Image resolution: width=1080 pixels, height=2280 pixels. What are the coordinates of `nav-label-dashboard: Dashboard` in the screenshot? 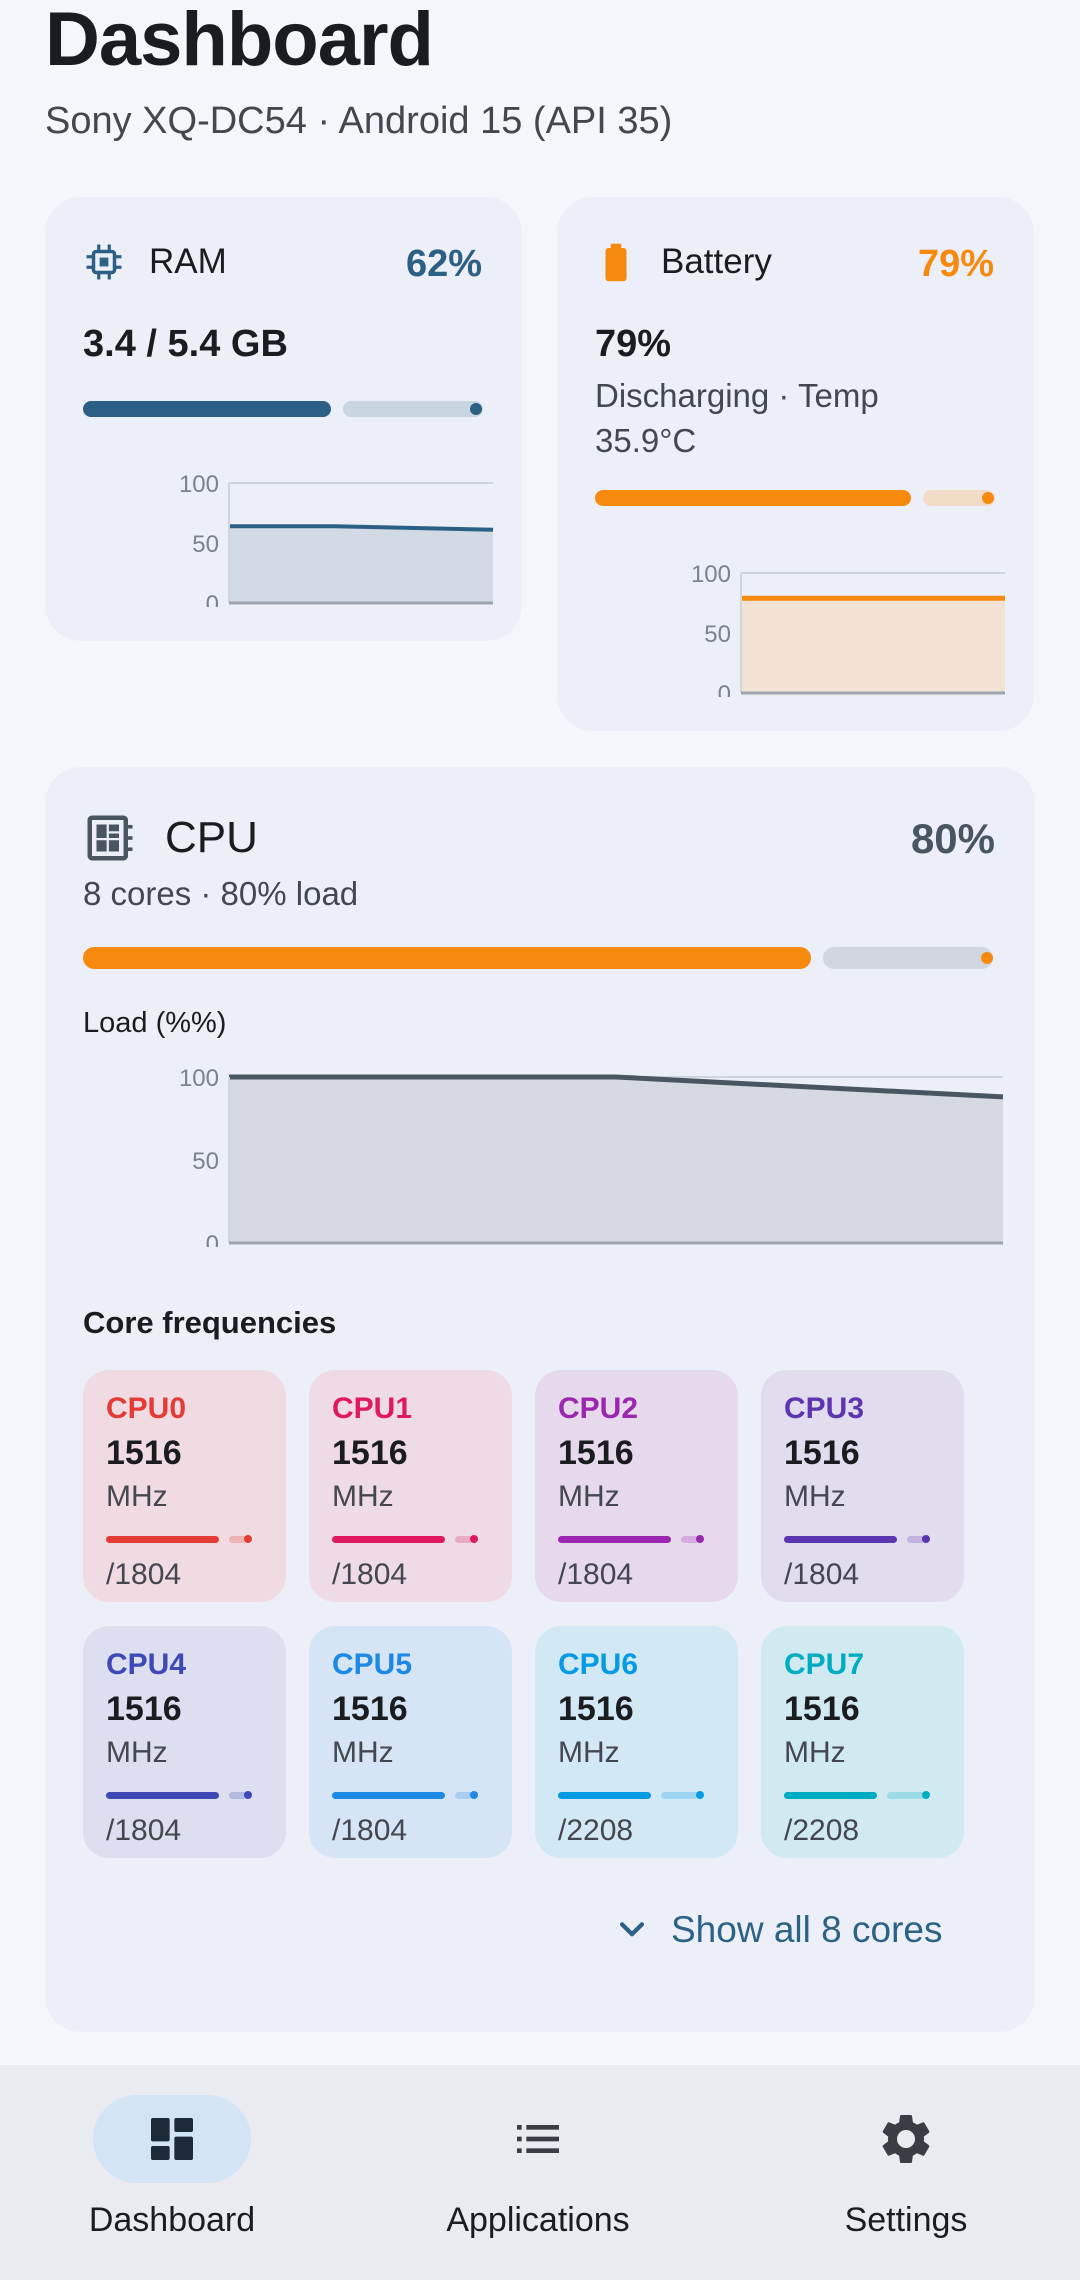 It's located at (172, 2220).